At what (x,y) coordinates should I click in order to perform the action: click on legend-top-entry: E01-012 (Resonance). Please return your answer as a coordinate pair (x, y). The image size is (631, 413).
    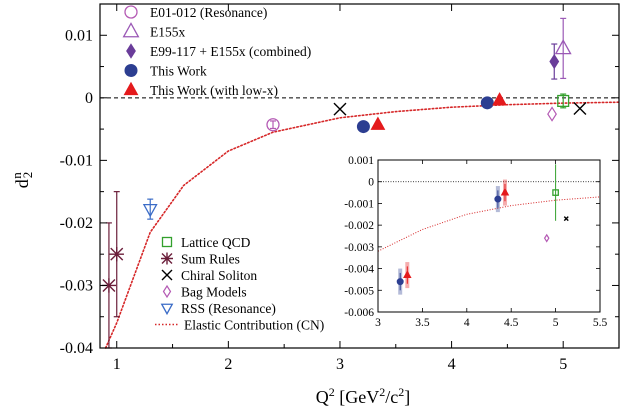
    Looking at the image, I should click on (195, 12).